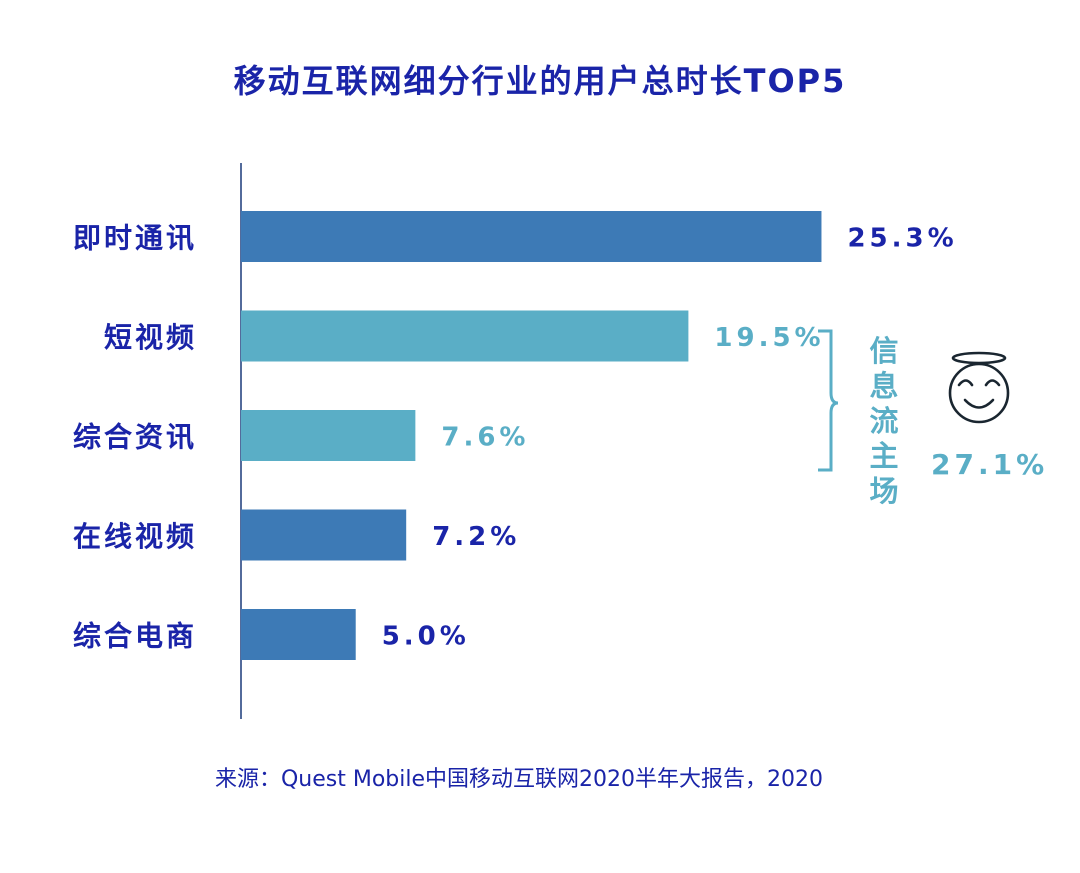 The width and height of the screenshot is (1080, 873). What do you see at coordinates (135, 437) in the screenshot?
I see `category-label: 综合资讯` at bounding box center [135, 437].